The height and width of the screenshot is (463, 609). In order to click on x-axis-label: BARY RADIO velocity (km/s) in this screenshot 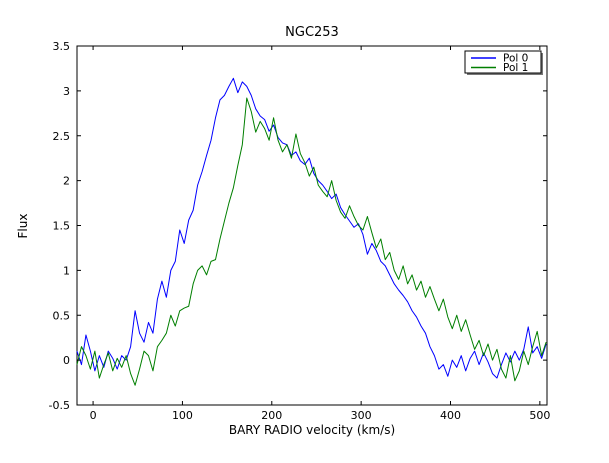, I will do `click(312, 430)`.